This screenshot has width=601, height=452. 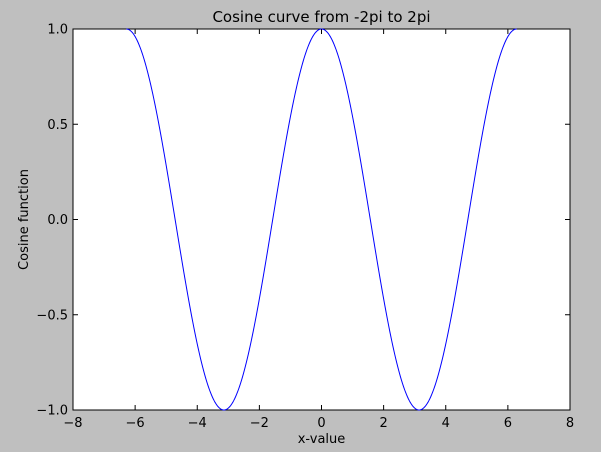 I want to click on x-tick-label: 4, so click(x=446, y=423).